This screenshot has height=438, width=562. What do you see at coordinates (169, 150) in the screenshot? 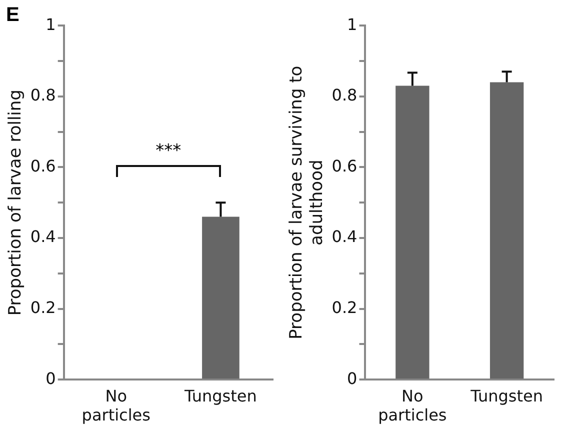
I see `annotation: ***` at bounding box center [169, 150].